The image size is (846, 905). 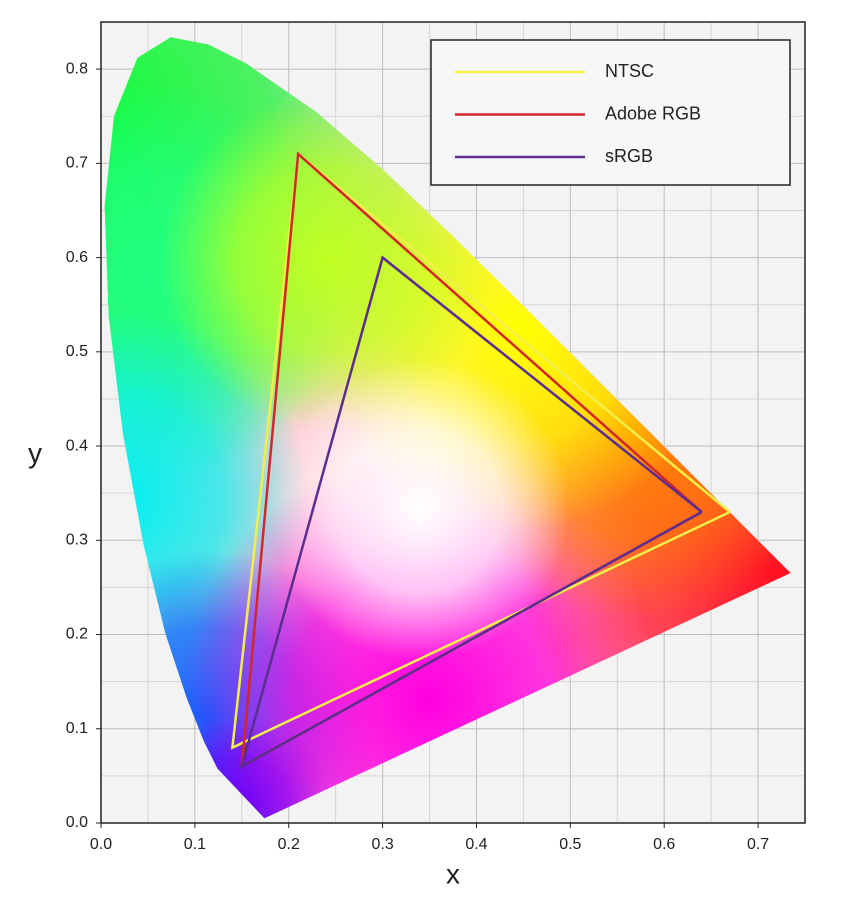 What do you see at coordinates (77, 634) in the screenshot?
I see `y-tick-label: 0.2` at bounding box center [77, 634].